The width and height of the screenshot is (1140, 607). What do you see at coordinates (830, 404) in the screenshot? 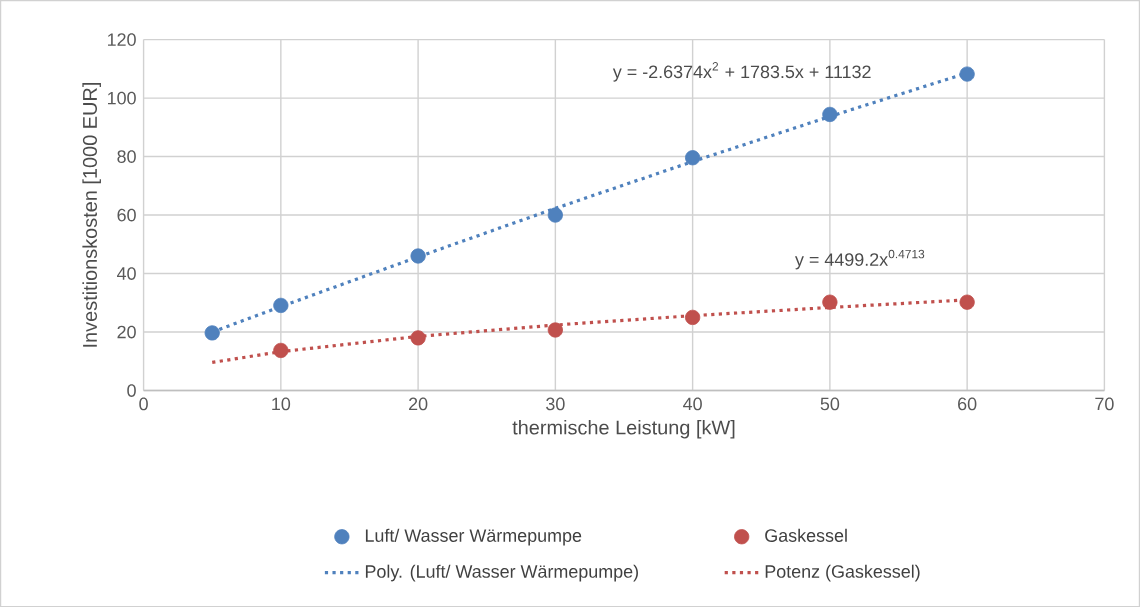
I see `x-tick-label: 50` at bounding box center [830, 404].